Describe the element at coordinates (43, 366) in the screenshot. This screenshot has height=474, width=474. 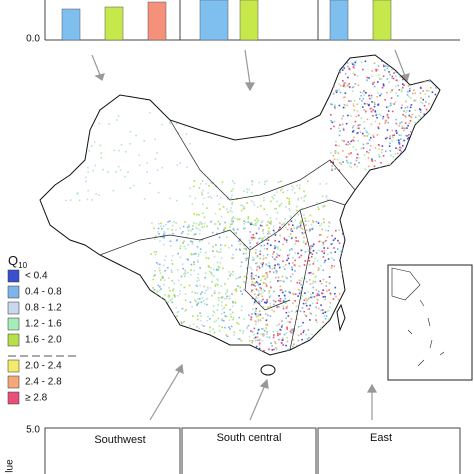
I see `legend-label: 2.0 - 2.4` at that location.